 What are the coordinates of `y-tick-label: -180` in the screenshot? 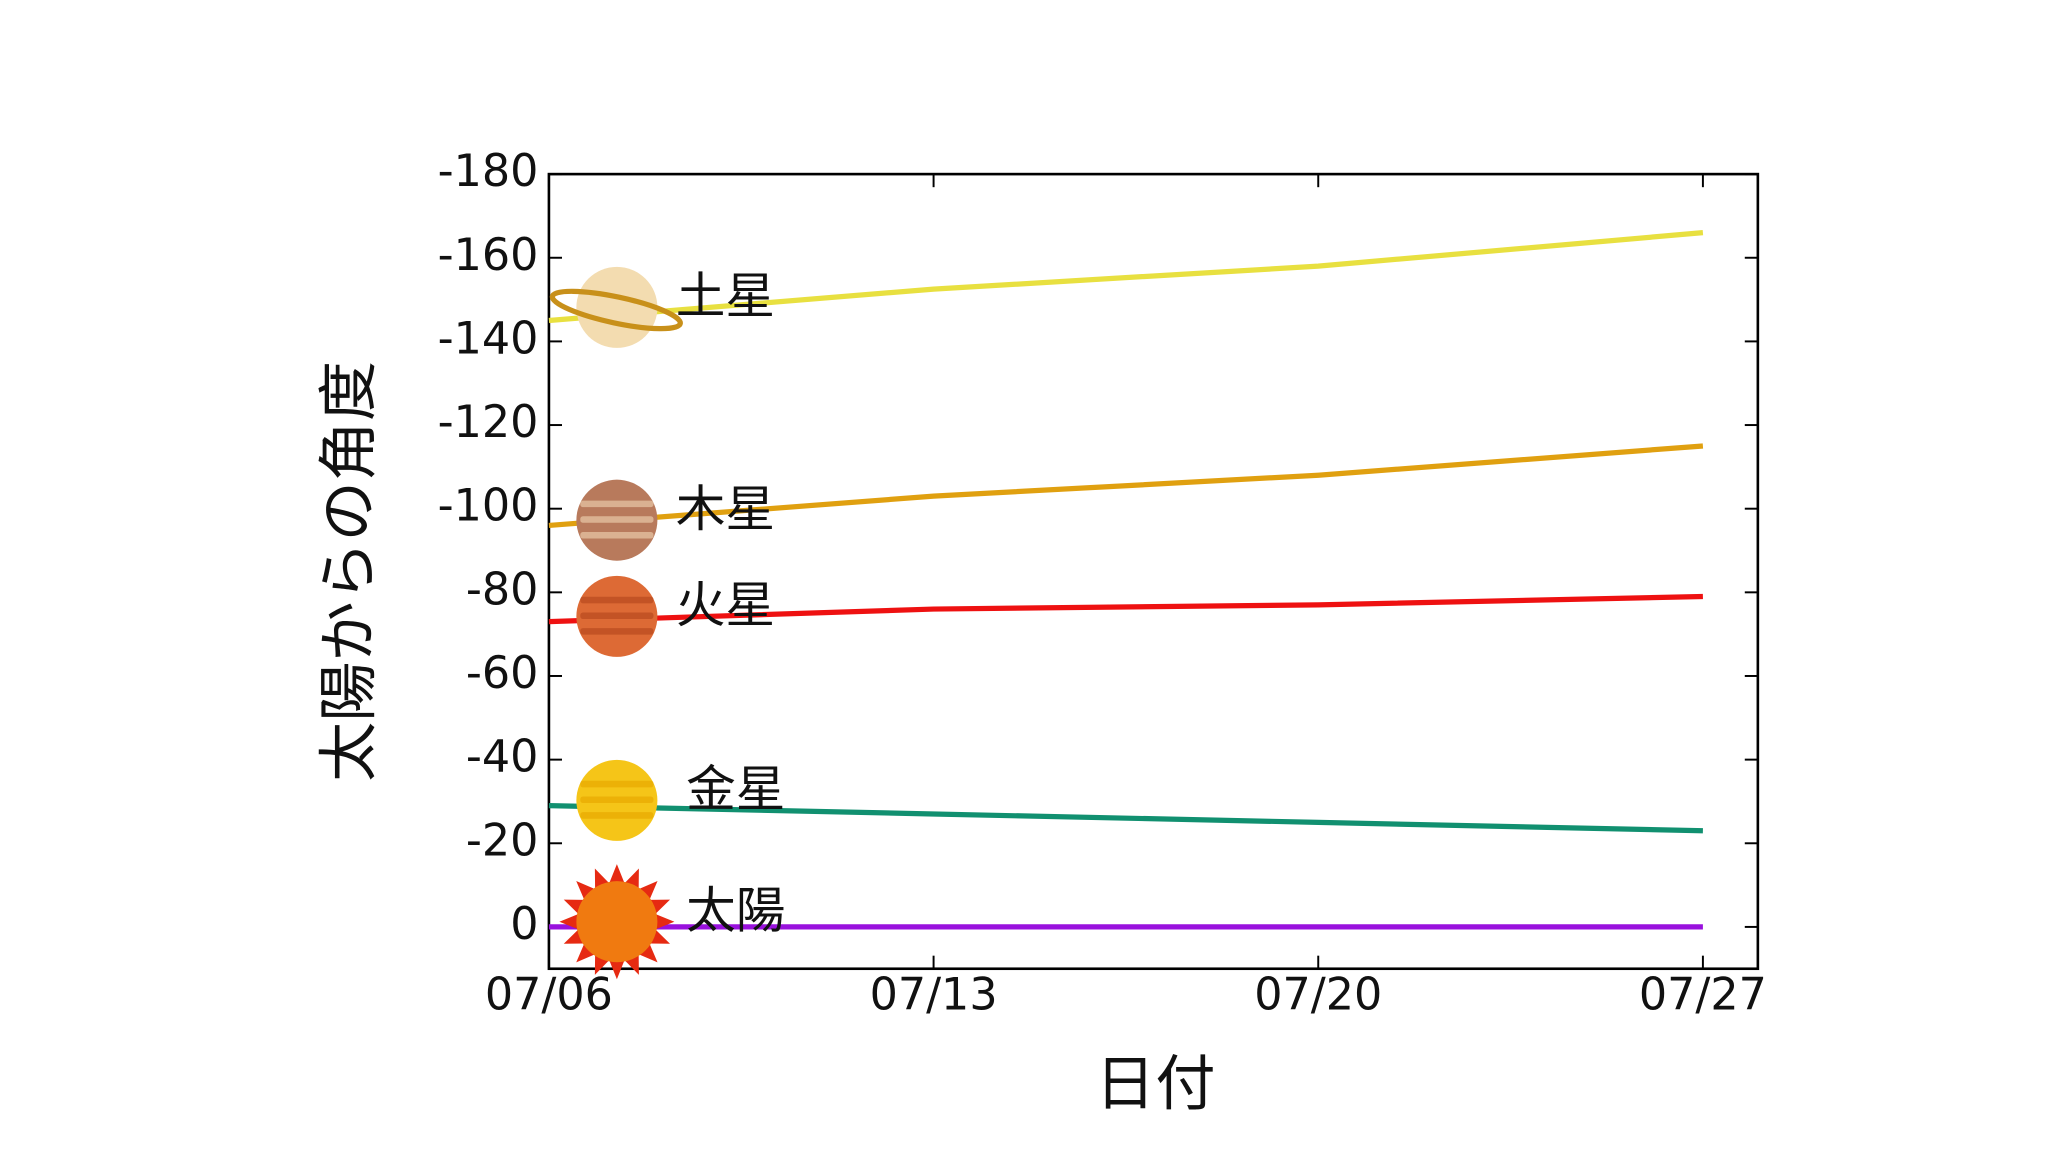 It's located at (488, 171).